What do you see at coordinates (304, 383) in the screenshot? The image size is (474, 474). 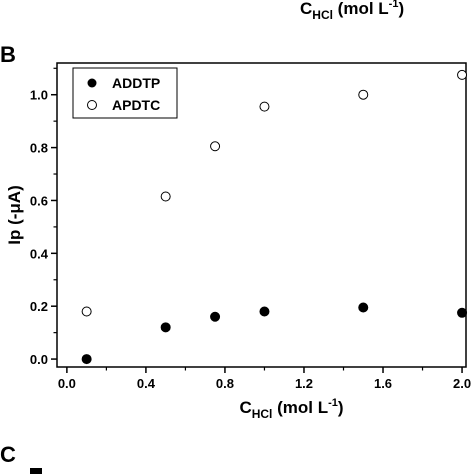 I see `x-tick-label: 1.2` at bounding box center [304, 383].